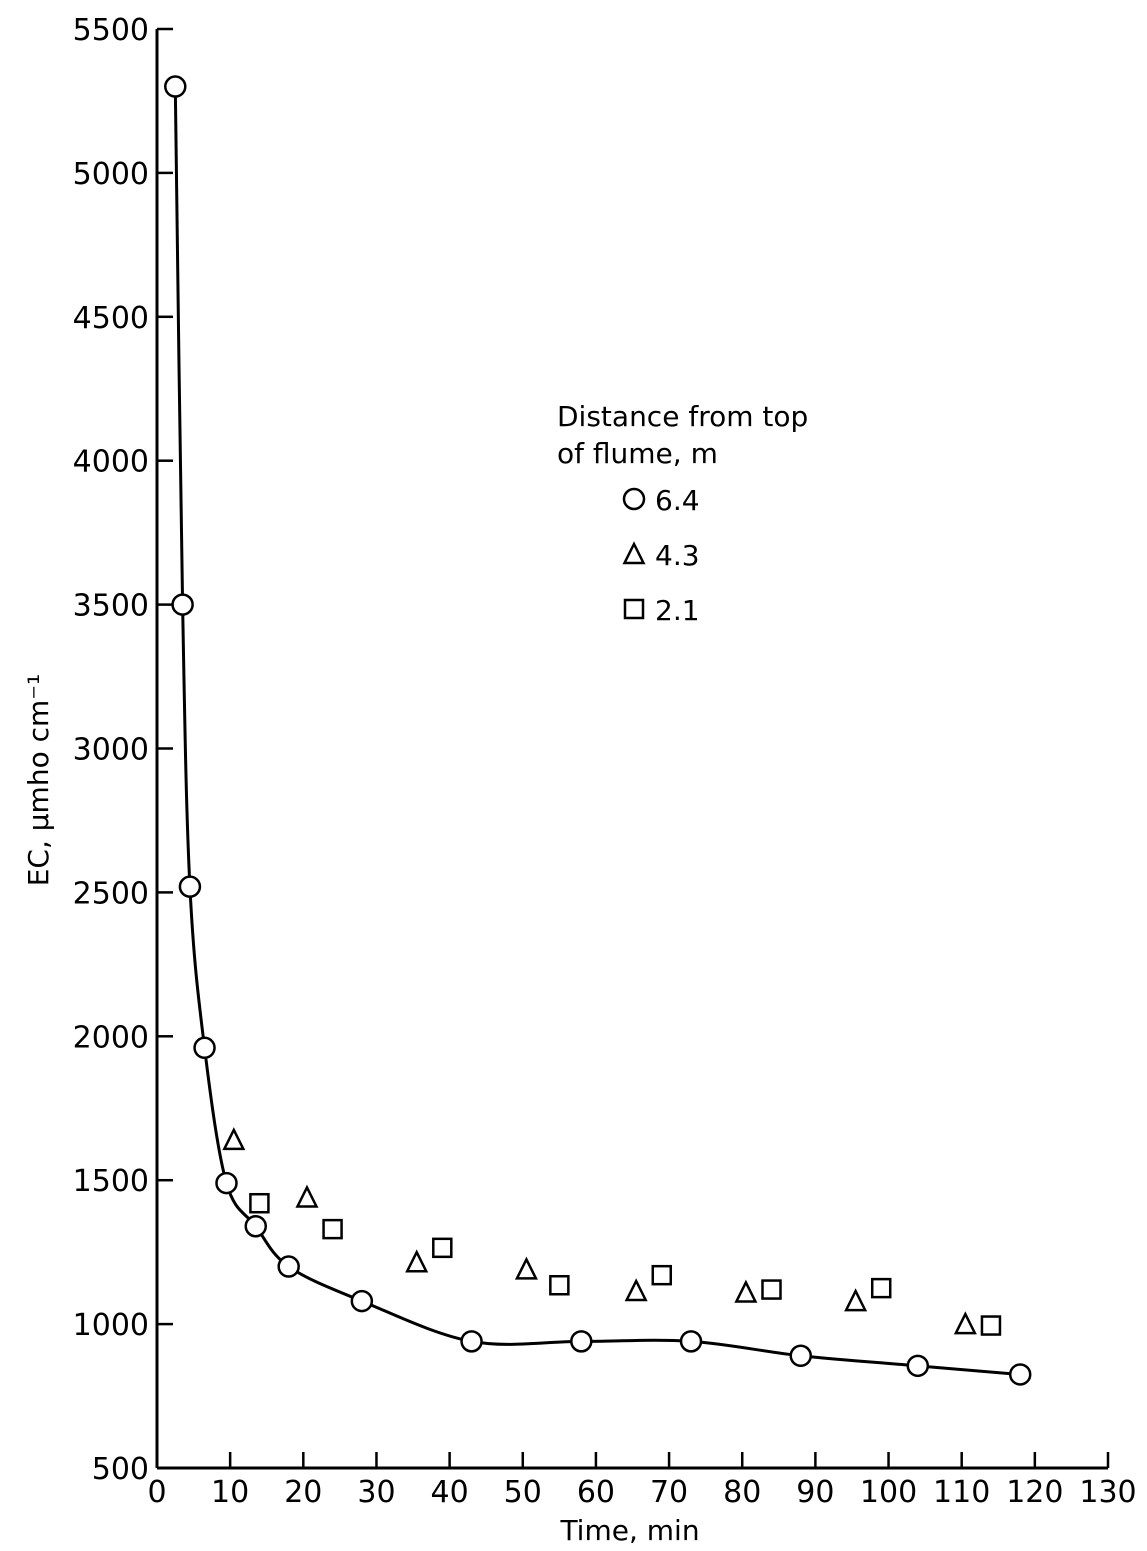  What do you see at coordinates (1034, 1492) in the screenshot?
I see `x-tick-label: 120` at bounding box center [1034, 1492].